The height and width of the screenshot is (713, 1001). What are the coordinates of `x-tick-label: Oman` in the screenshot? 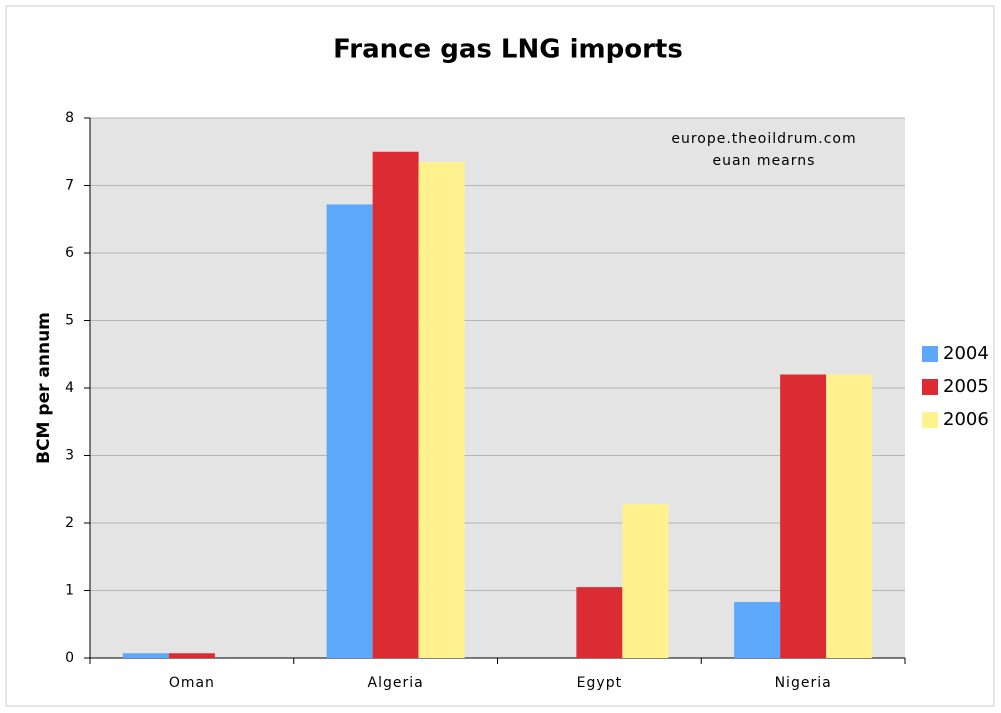 It's located at (192, 683).